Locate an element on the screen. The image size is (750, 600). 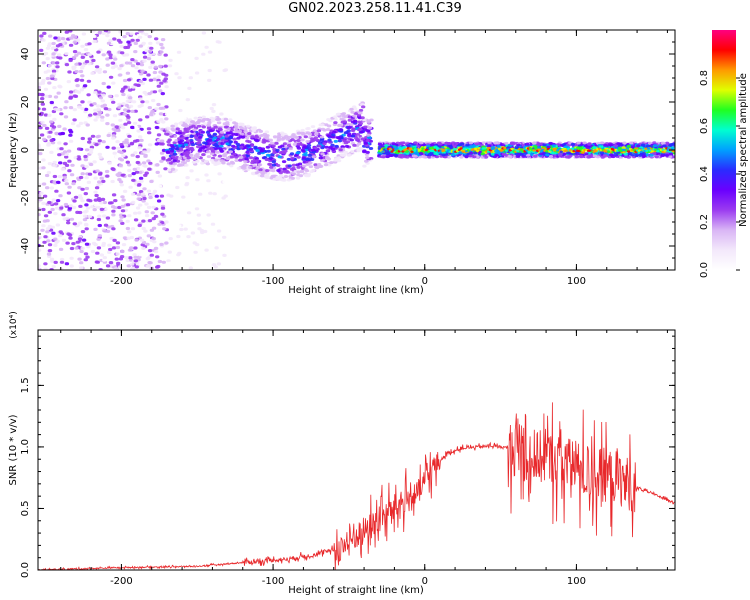
snr-x-tick-label: -100 is located at coordinates (273, 581).